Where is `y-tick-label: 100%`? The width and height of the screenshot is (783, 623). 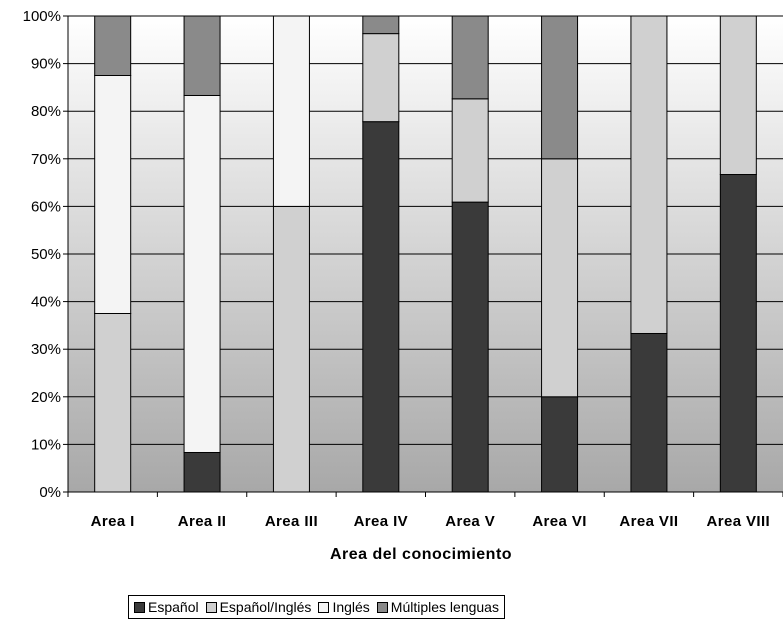 y-tick-label: 100% is located at coordinates (42, 16).